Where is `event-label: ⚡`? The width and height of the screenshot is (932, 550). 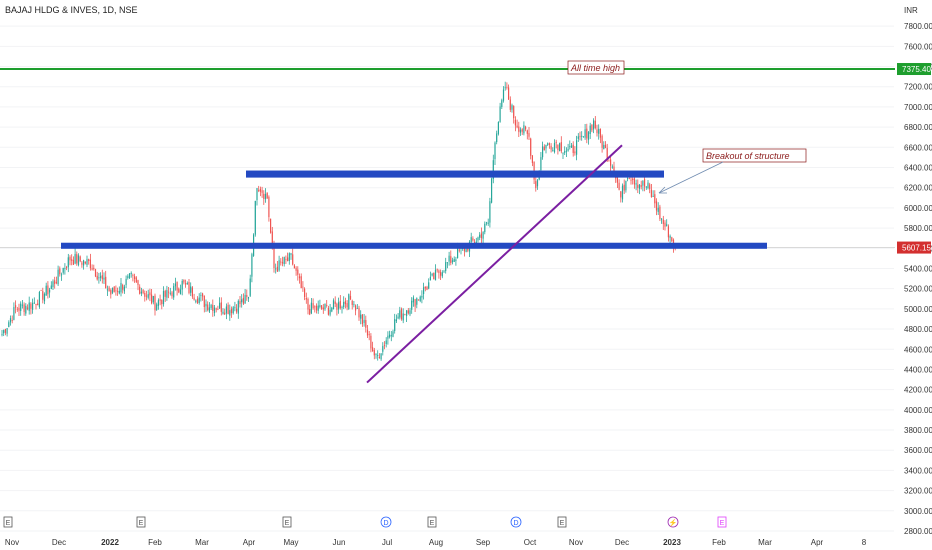 event-label: ⚡ is located at coordinates (673, 522).